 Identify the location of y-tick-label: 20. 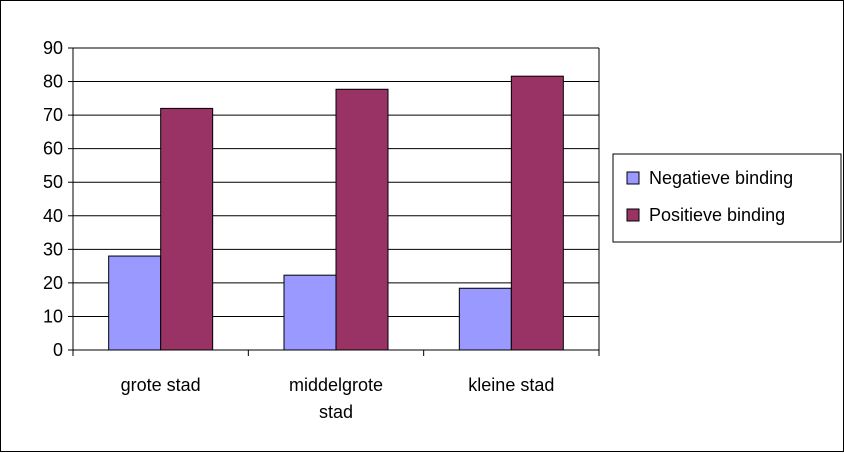
(53, 283).